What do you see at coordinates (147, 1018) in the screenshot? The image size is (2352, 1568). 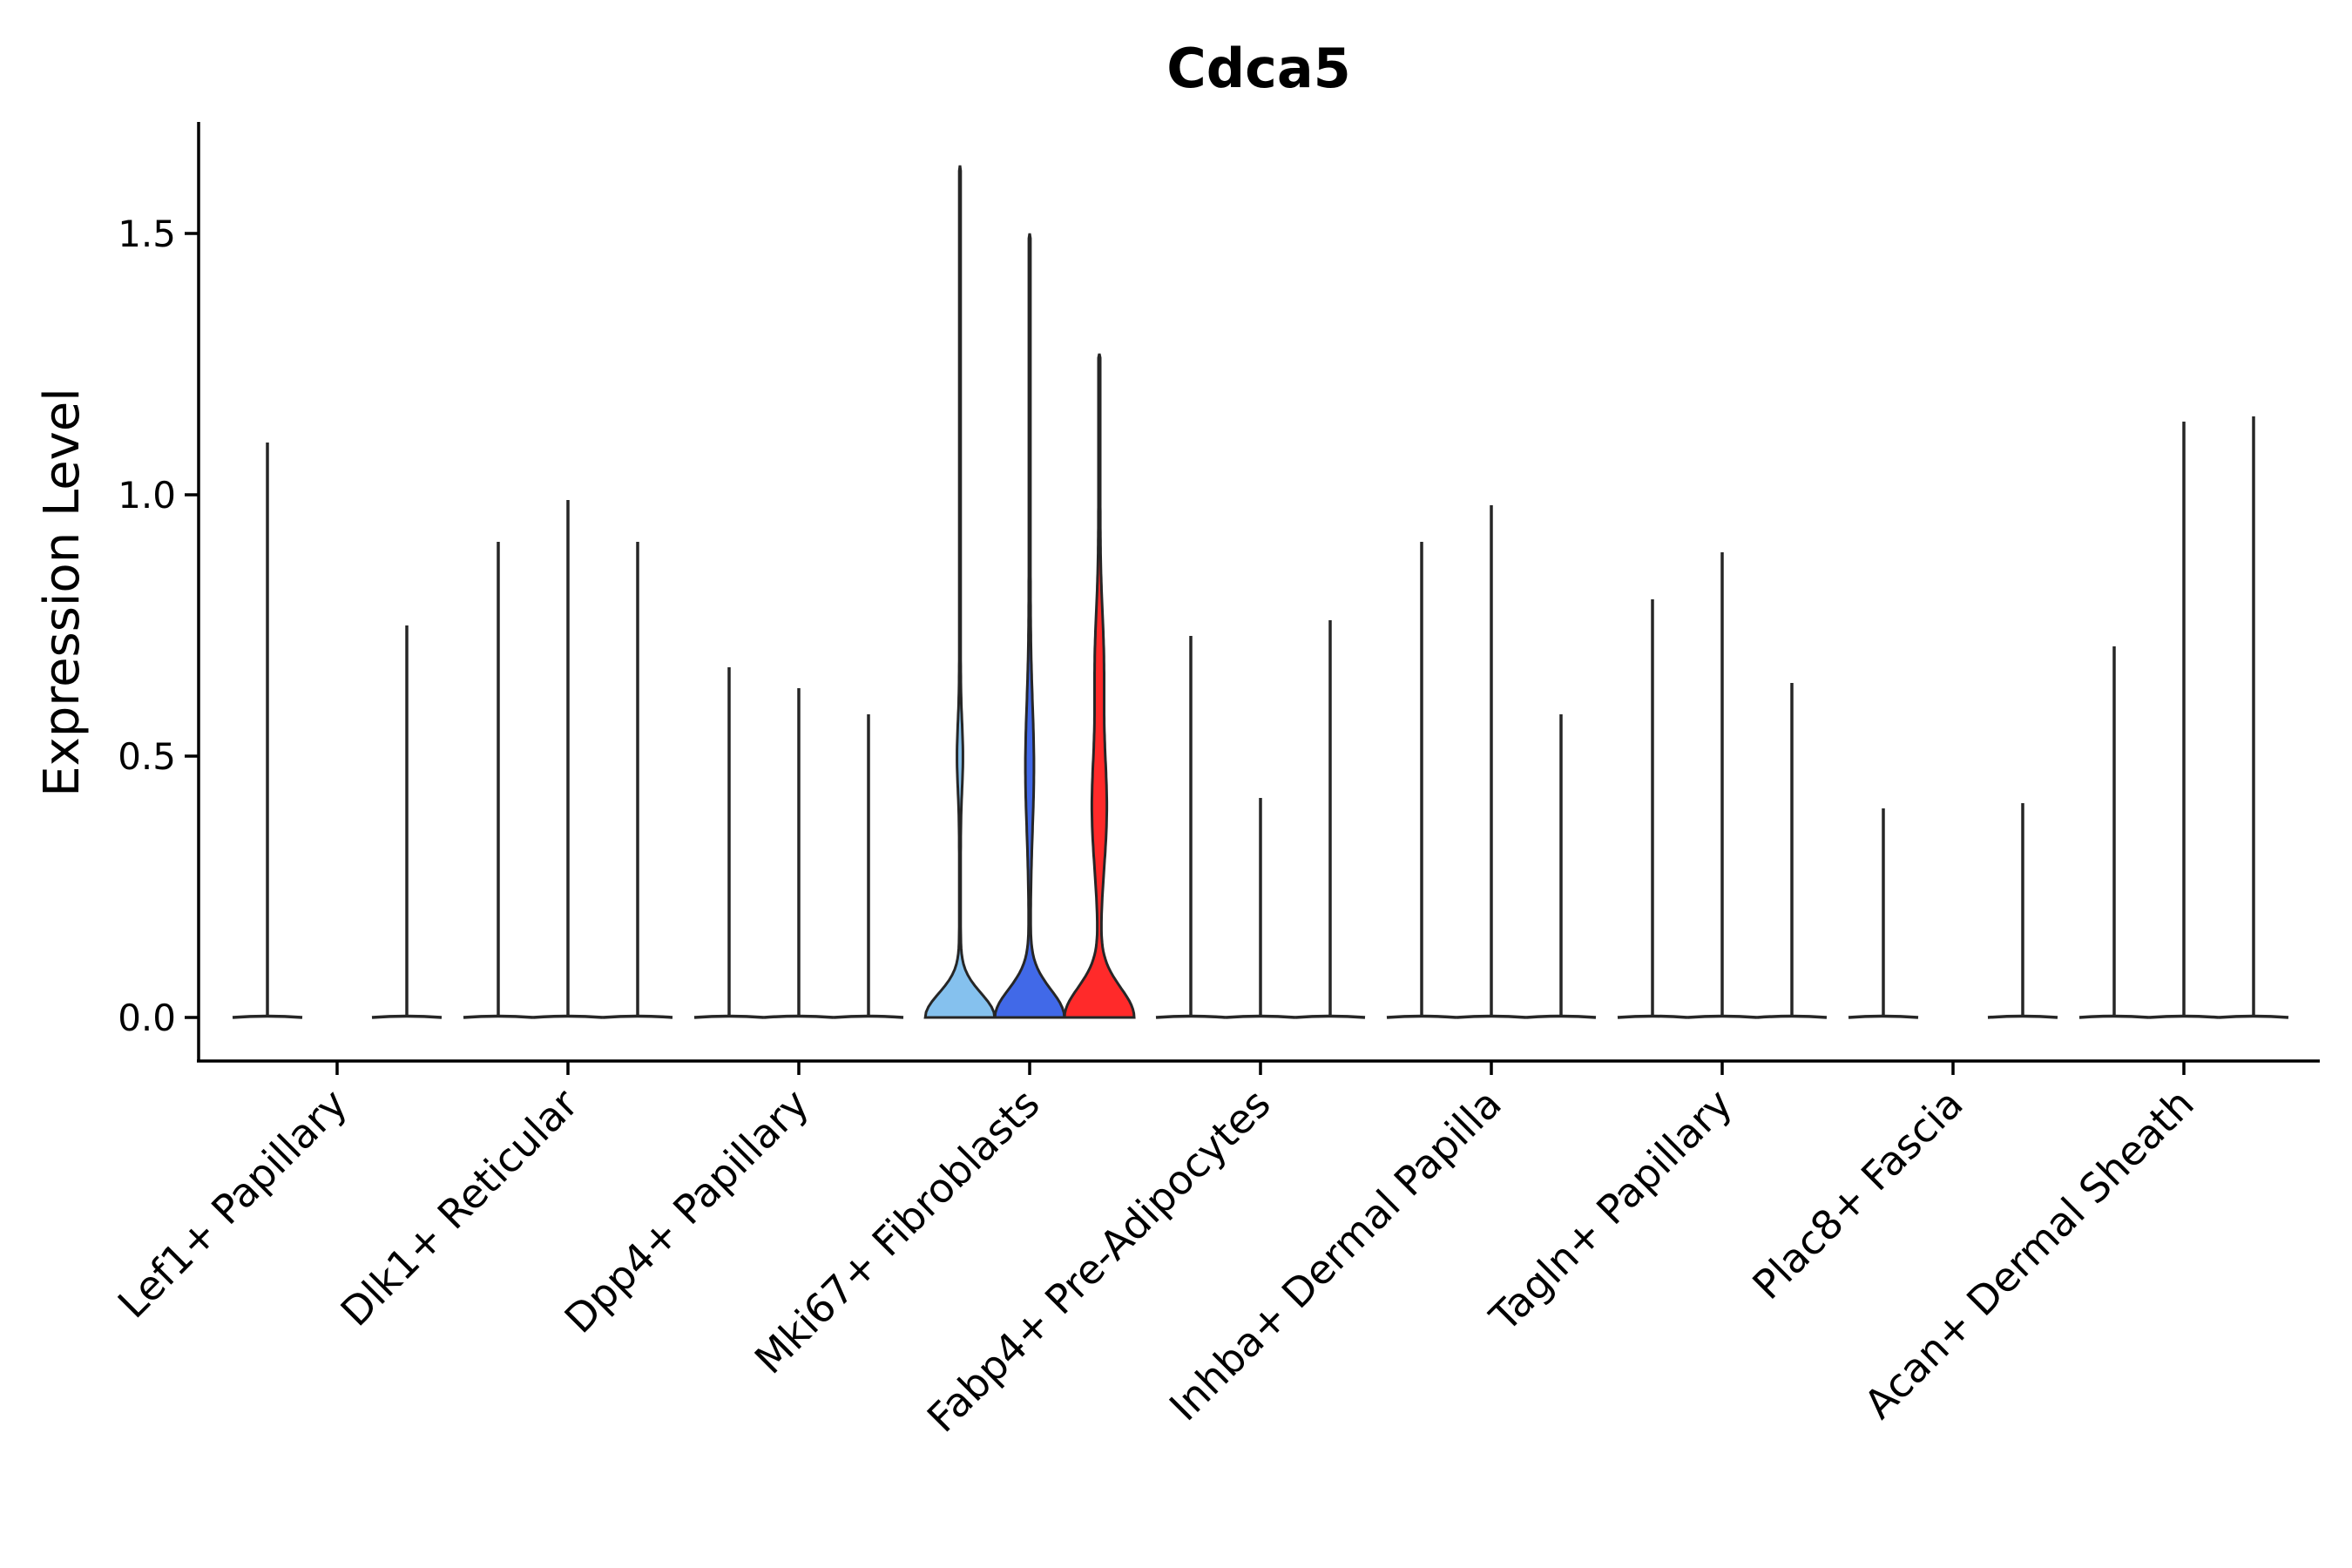 I see `y-tick-label: 0.0` at bounding box center [147, 1018].